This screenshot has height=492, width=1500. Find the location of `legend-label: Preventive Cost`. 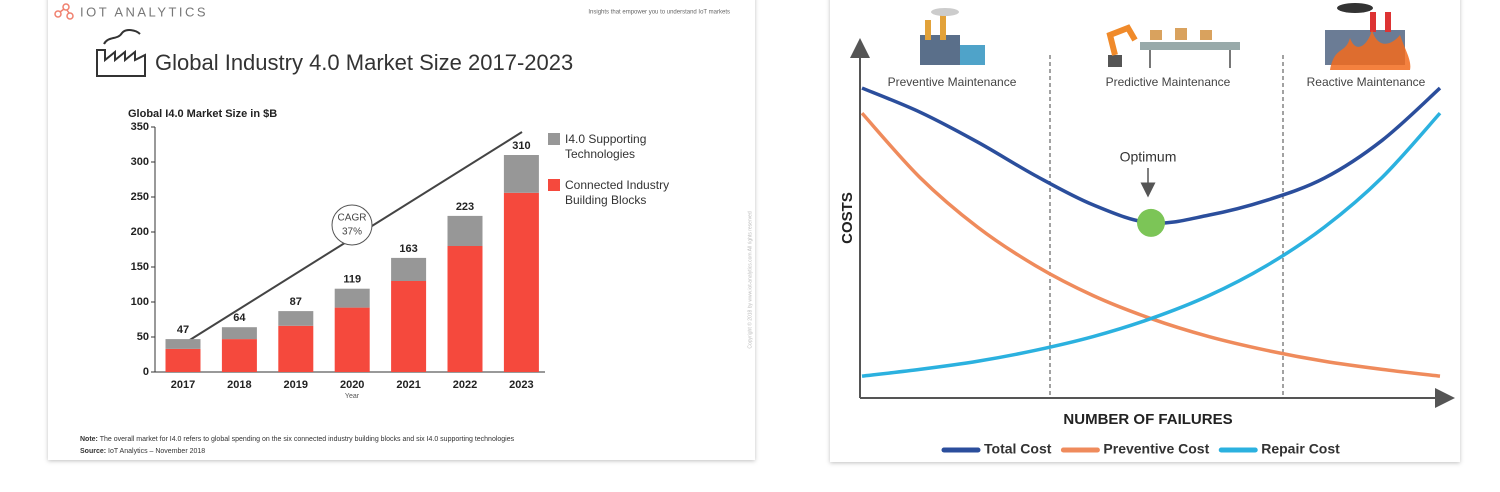

legend-label: Preventive Cost is located at coordinates (1156, 449).